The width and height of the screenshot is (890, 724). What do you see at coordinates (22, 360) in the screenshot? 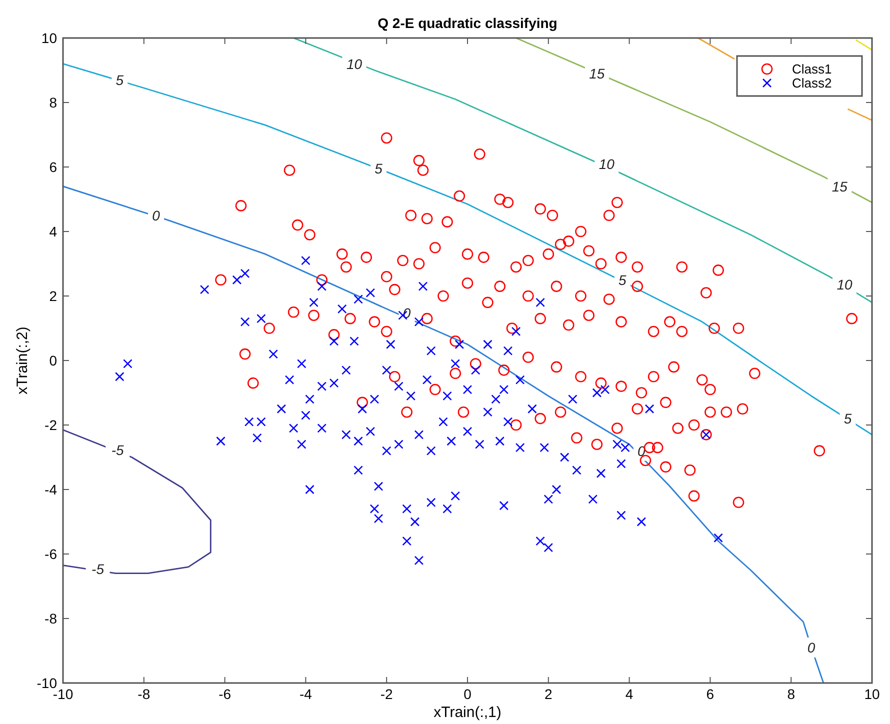
I see `y-axis-title: xTrain(:,2)` at bounding box center [22, 360].